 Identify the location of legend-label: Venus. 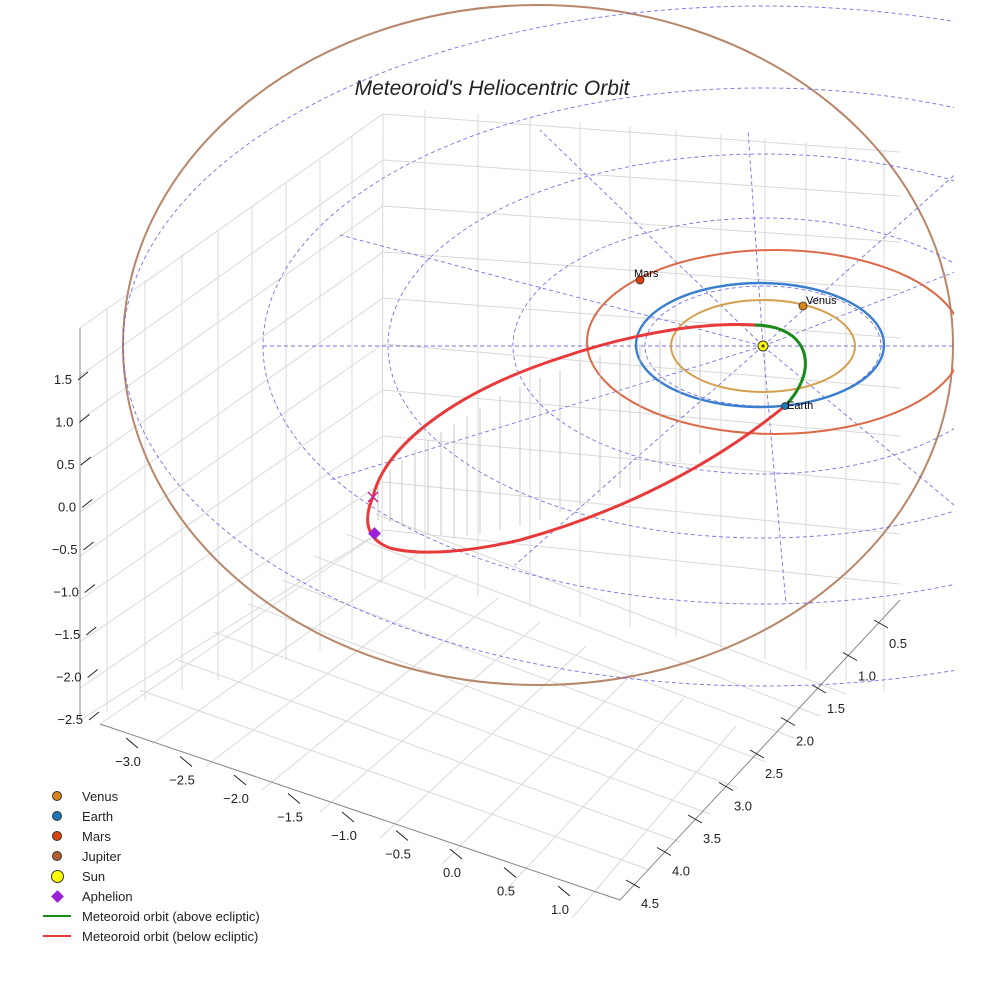
(100, 796).